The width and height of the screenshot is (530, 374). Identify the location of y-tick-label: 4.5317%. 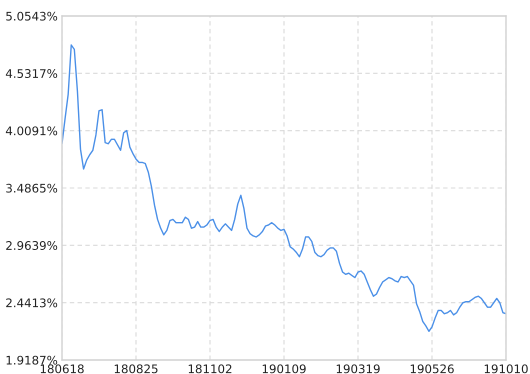
(32, 73).